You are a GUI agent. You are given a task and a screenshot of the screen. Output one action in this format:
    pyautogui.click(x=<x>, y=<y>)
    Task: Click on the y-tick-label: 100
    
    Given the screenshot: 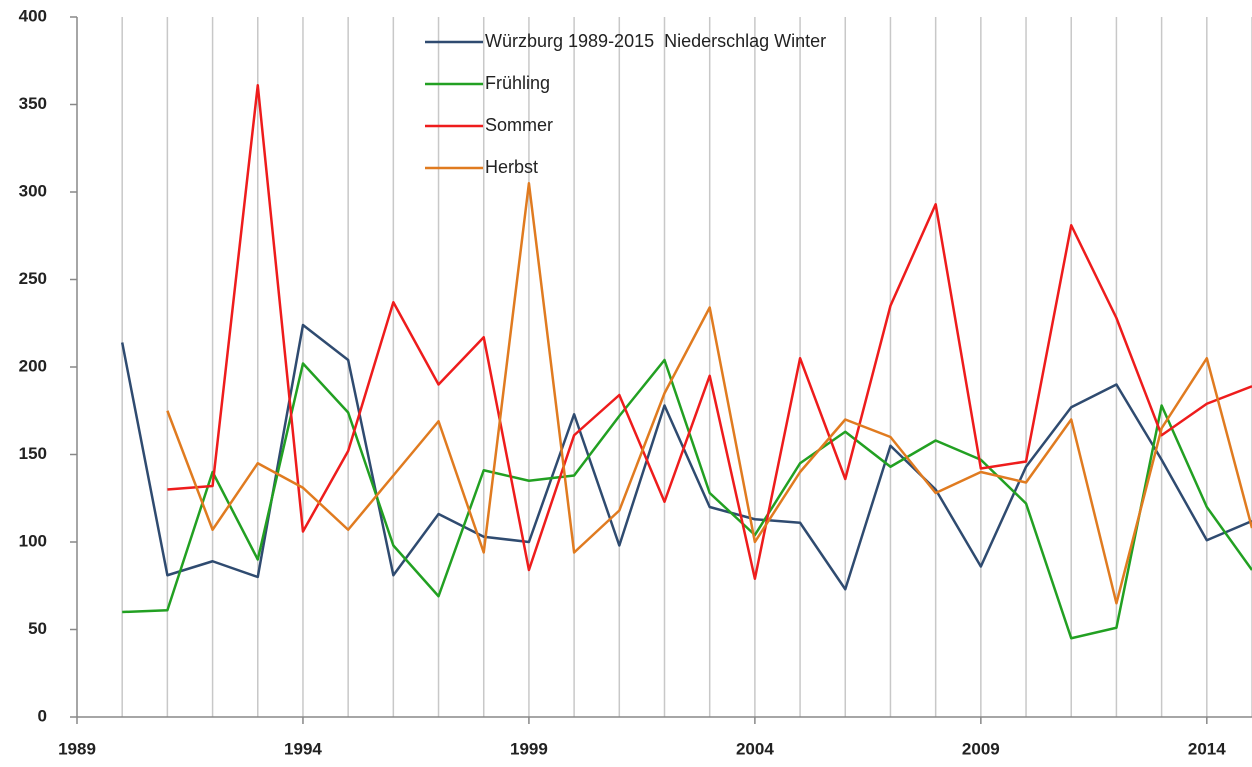 What is the action you would take?
    pyautogui.click(x=33, y=540)
    